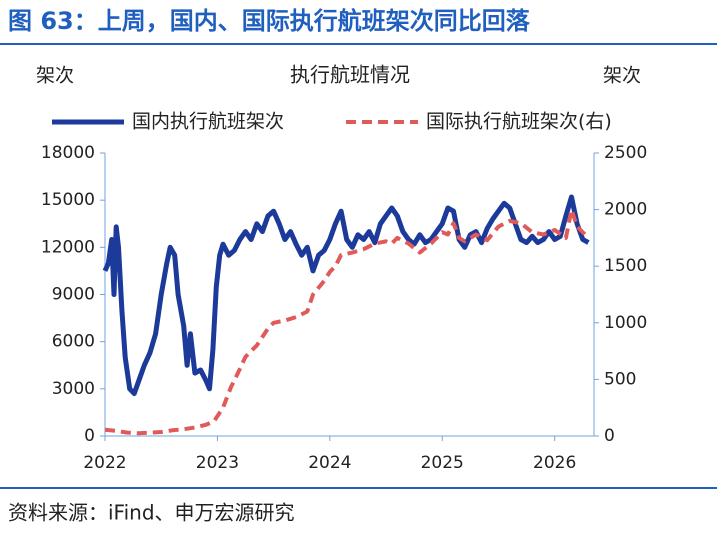 Image resolution: width=717 pixels, height=540 pixels. What do you see at coordinates (73, 342) in the screenshot?
I see `y-tick-label: 6000` at bounding box center [73, 342].